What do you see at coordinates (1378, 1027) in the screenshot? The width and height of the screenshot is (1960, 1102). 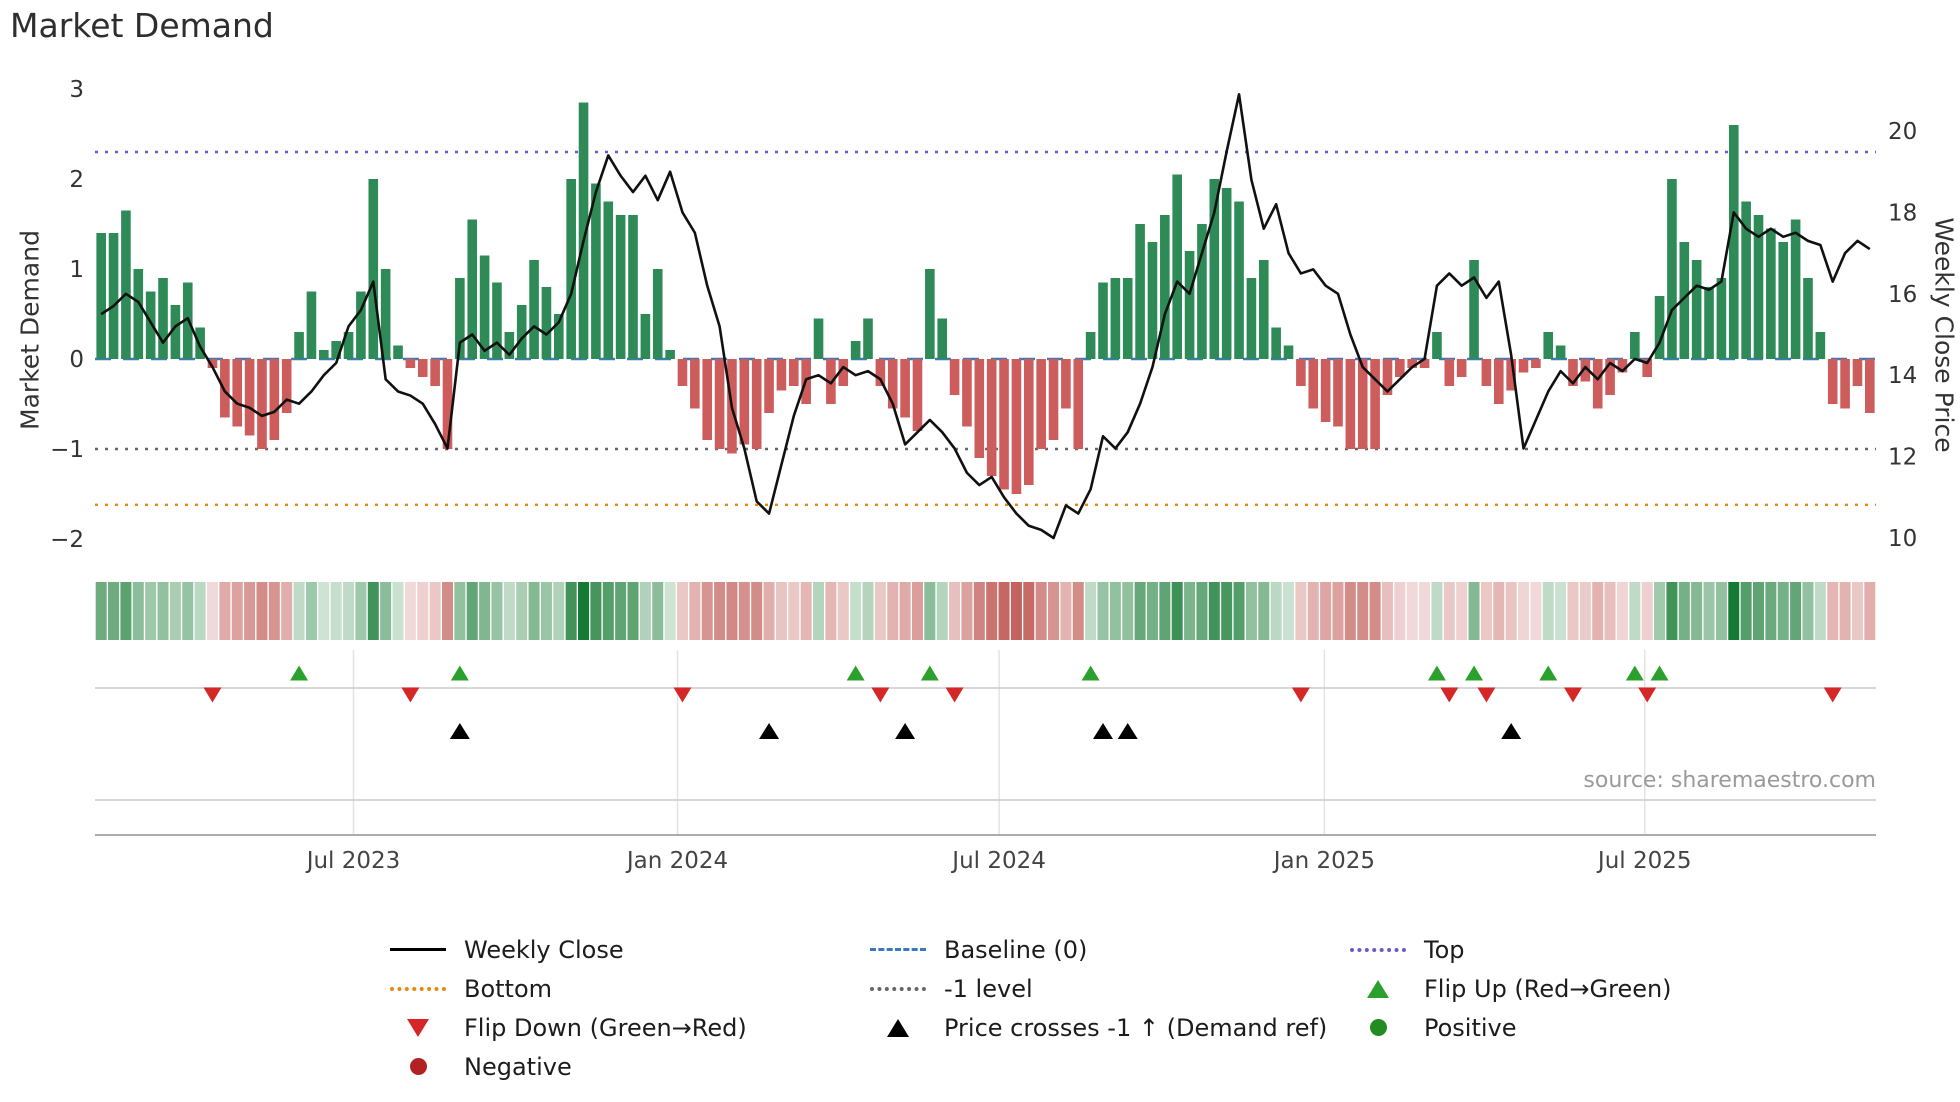 I see `positive-swatch-icon` at bounding box center [1378, 1027].